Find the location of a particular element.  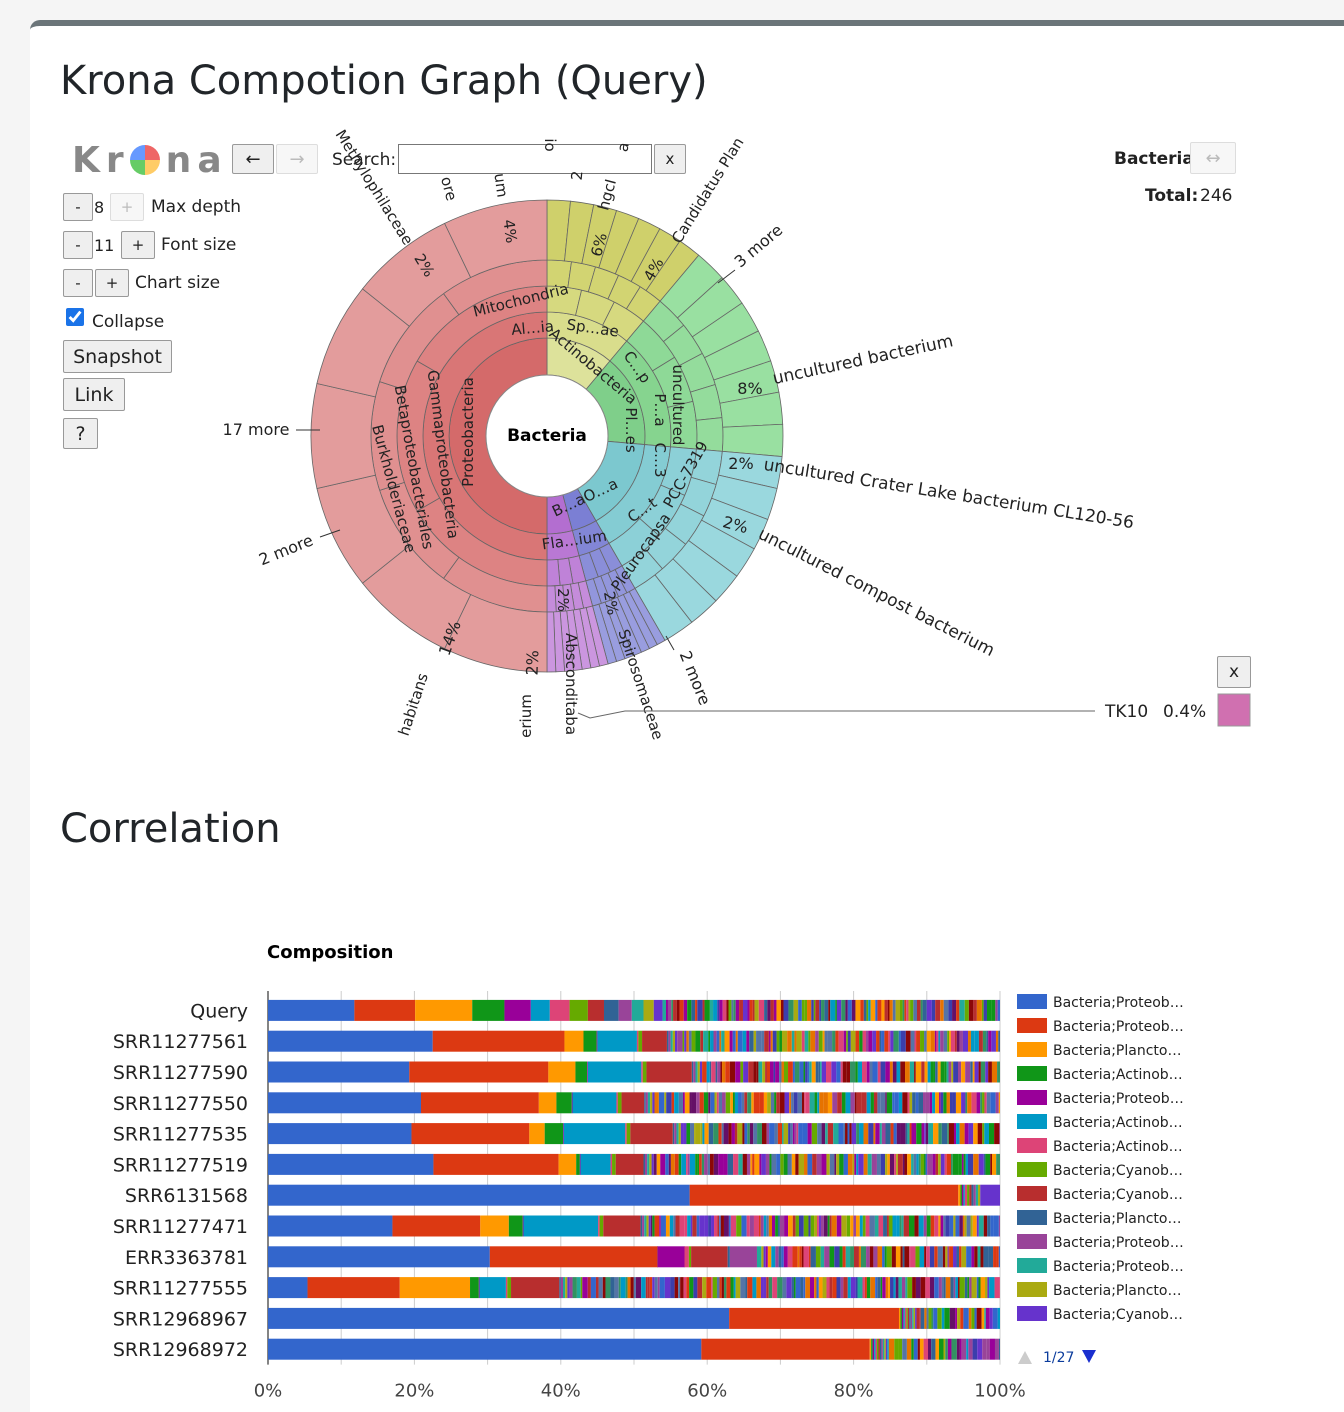

snapshot-button: Snapshot is located at coordinates (117, 356).